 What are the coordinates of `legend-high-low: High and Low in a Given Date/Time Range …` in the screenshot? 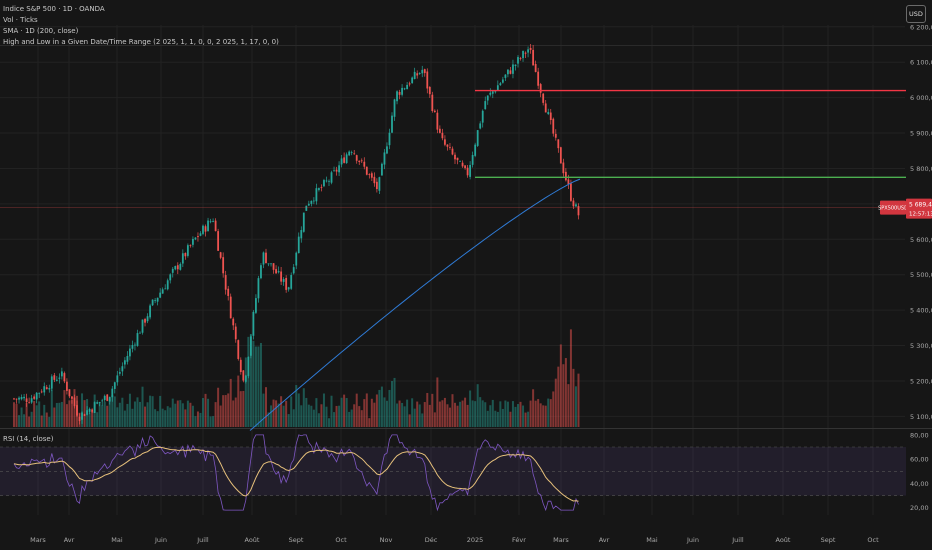 It's located at (141, 42).